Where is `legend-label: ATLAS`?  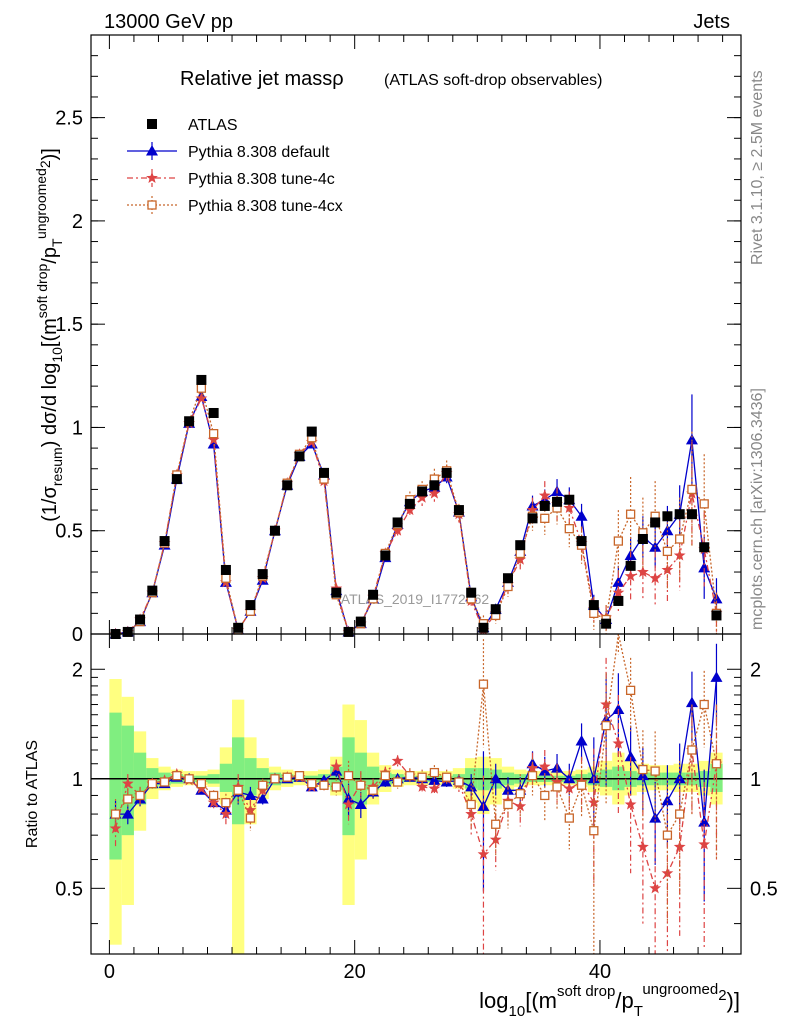
legend-label: ATLAS is located at coordinates (213, 125).